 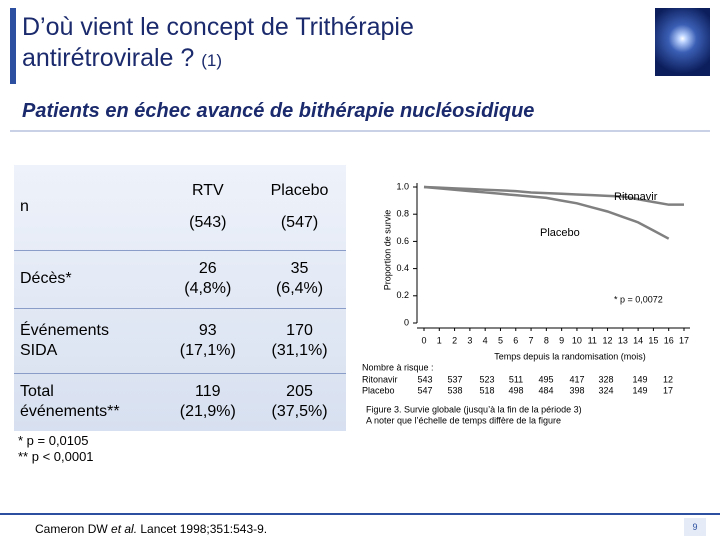 I want to click on annotation: * p = 0,0072, so click(x=638, y=299).